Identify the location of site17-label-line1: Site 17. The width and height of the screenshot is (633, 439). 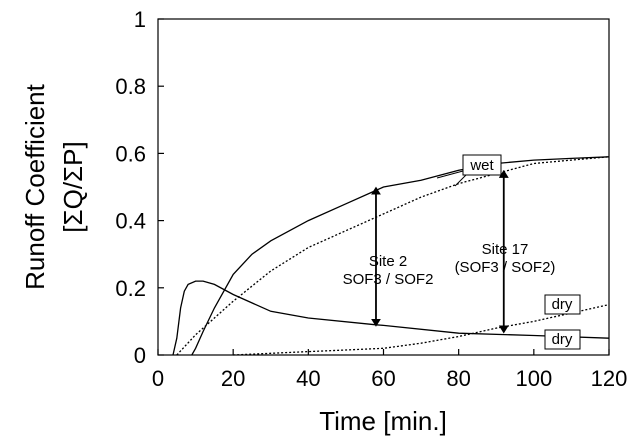
(505, 249).